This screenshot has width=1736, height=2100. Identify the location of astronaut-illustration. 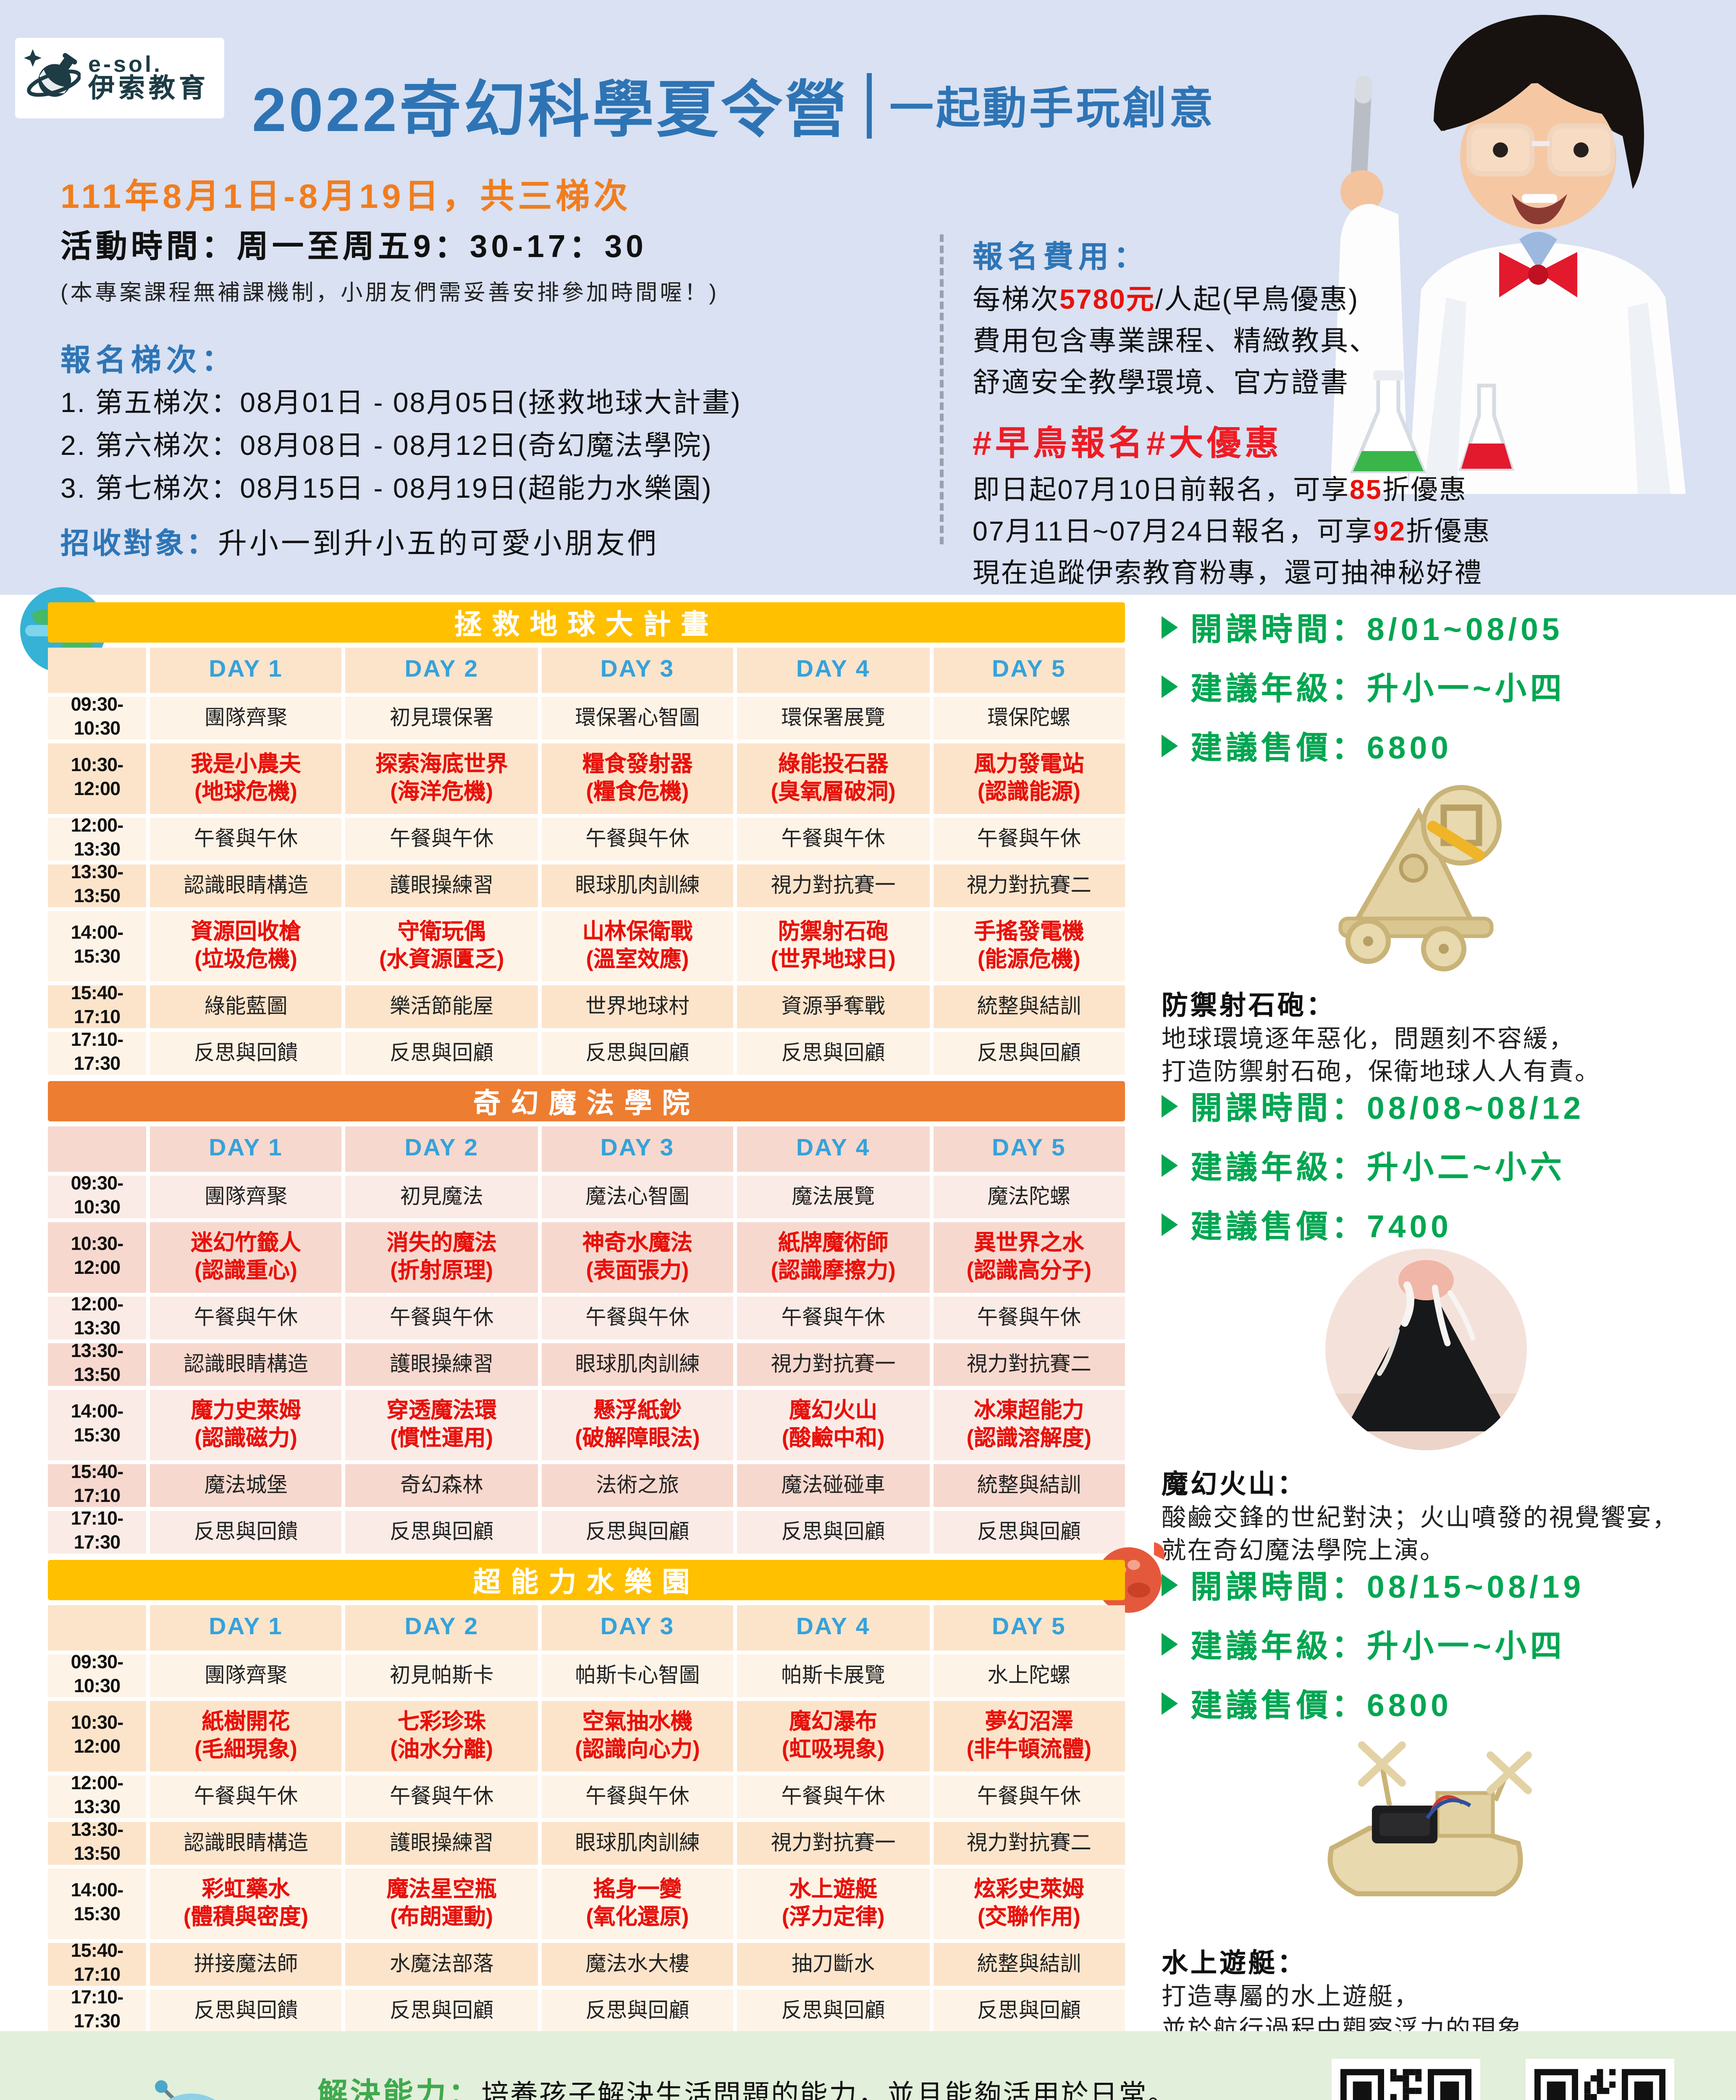
(162, 2087).